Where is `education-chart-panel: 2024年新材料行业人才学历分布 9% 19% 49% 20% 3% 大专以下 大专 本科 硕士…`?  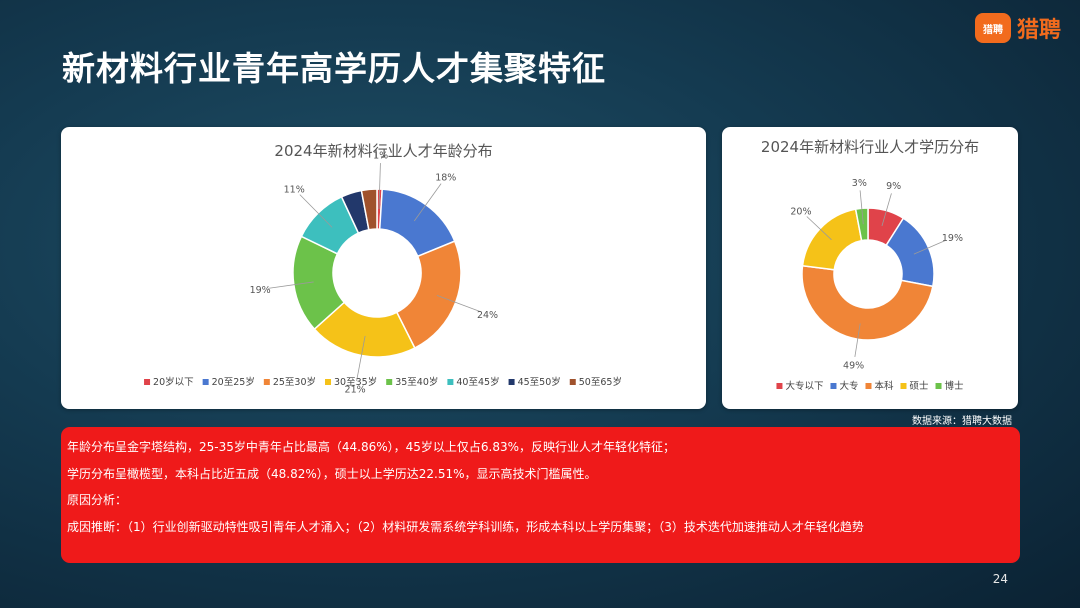 education-chart-panel: 2024年新材料行业人才学历分布 9% 19% 49% 20% 3% 大专以下 大专 本科 硕士… is located at coordinates (870, 268).